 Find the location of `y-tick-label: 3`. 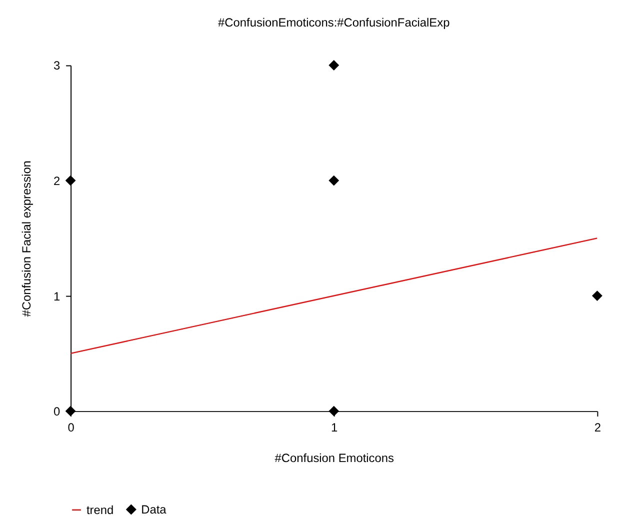

y-tick-label: 3 is located at coordinates (56, 65).